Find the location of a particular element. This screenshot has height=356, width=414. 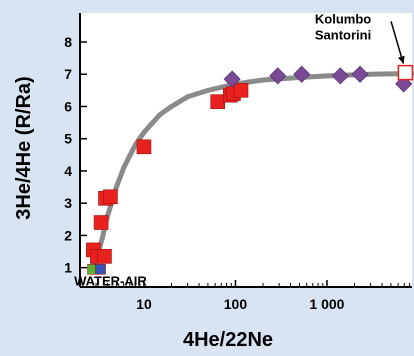

y-tick-label: 6 is located at coordinates (68, 106).